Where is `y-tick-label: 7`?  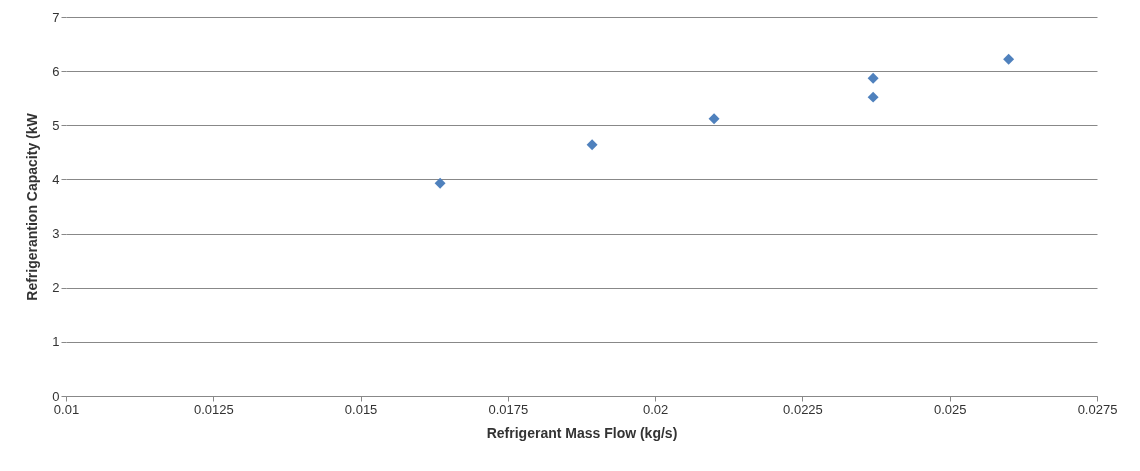 y-tick-label: 7 is located at coordinates (56, 17).